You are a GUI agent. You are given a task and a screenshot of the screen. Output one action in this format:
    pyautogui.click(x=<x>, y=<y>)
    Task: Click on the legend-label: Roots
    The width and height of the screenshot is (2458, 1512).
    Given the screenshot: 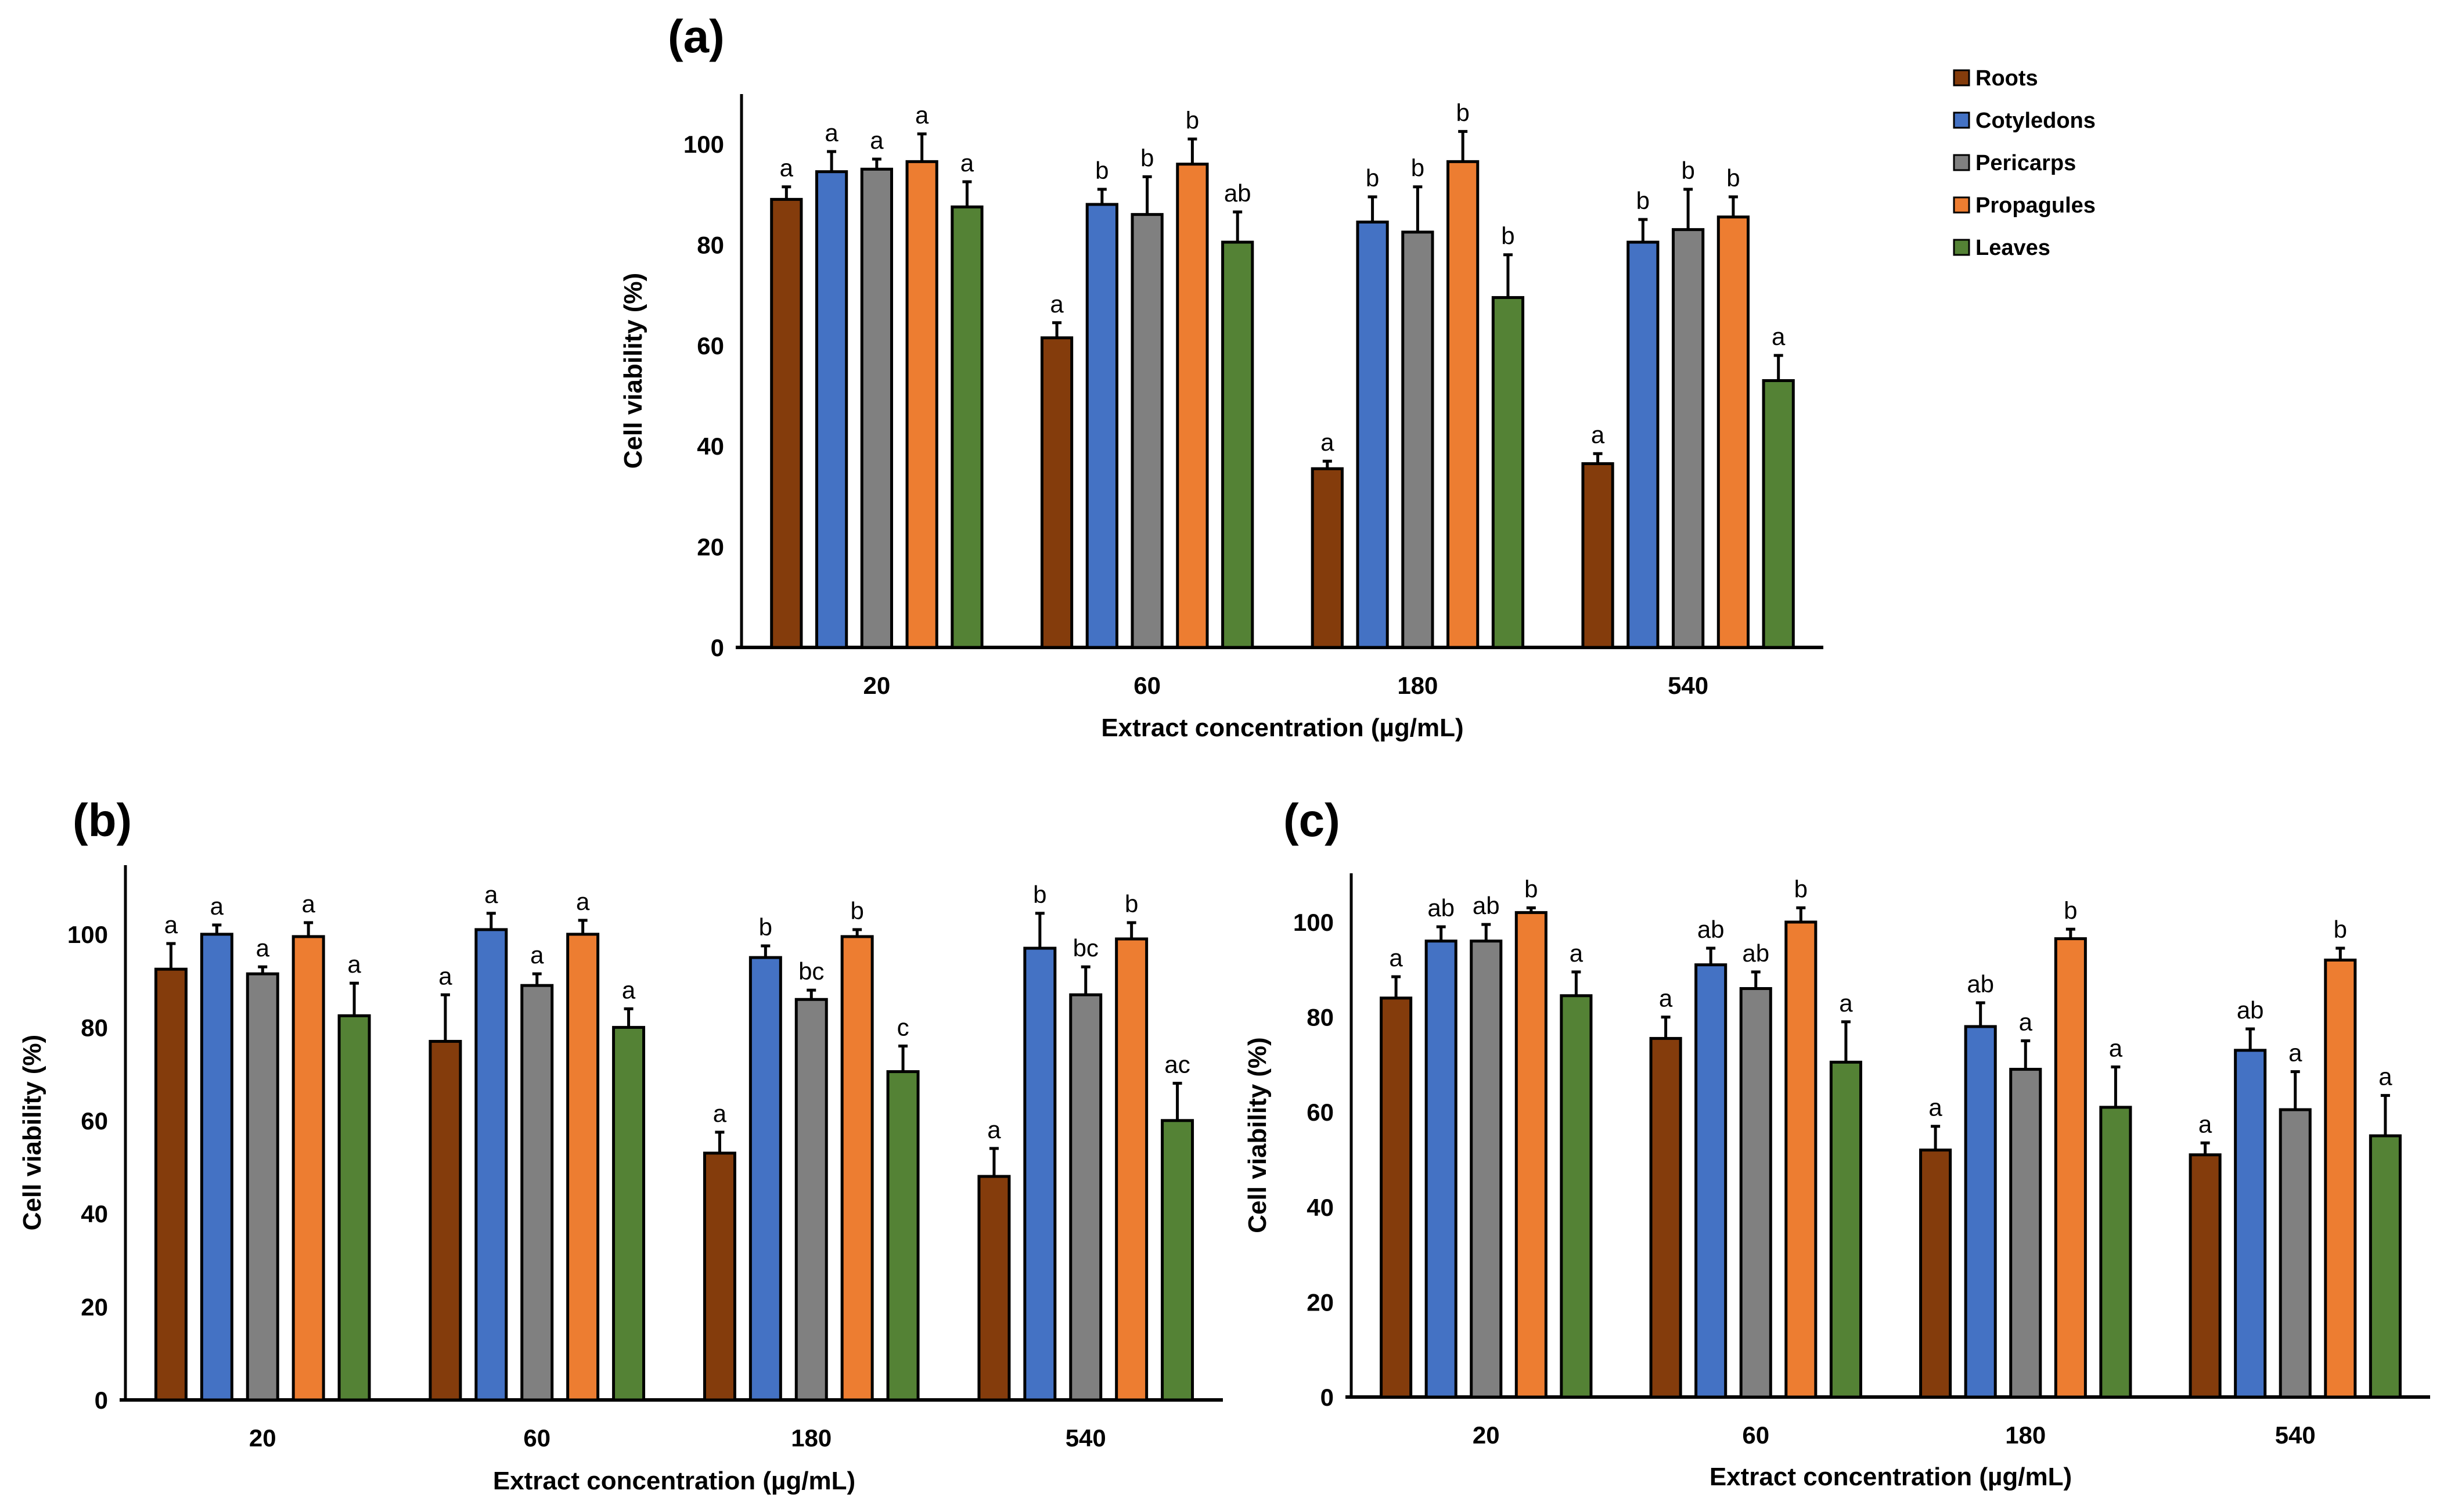 What is the action you would take?
    pyautogui.click(x=2007, y=79)
    